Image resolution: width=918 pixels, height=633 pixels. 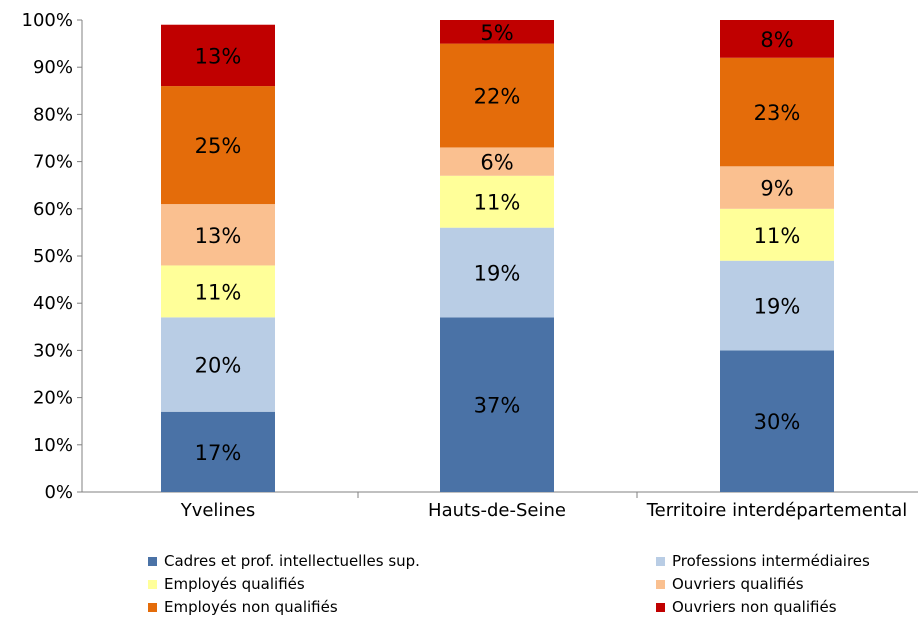 I want to click on data-label: 37%, so click(x=497, y=406).